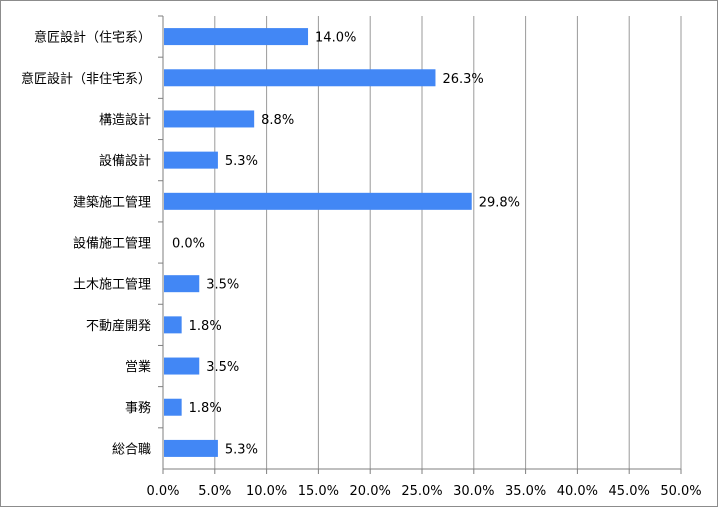 The width and height of the screenshot is (718, 508). What do you see at coordinates (462, 79) in the screenshot?
I see `data-label: 26.3%` at bounding box center [462, 79].